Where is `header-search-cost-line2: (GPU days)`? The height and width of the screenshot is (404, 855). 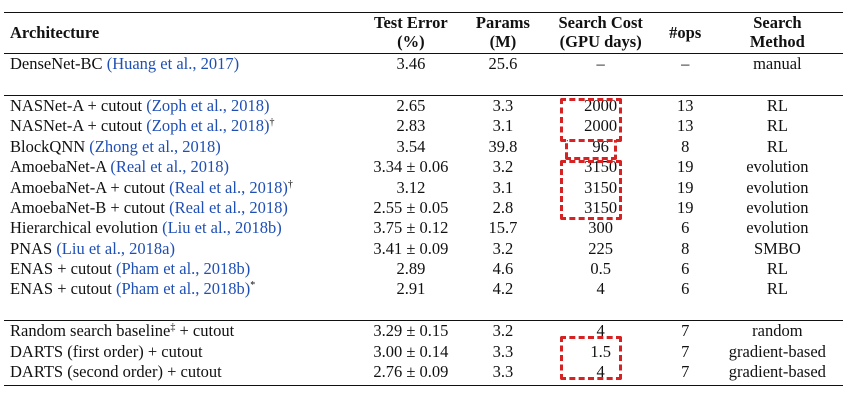 header-search-cost-line2: (GPU days) is located at coordinates (600, 41).